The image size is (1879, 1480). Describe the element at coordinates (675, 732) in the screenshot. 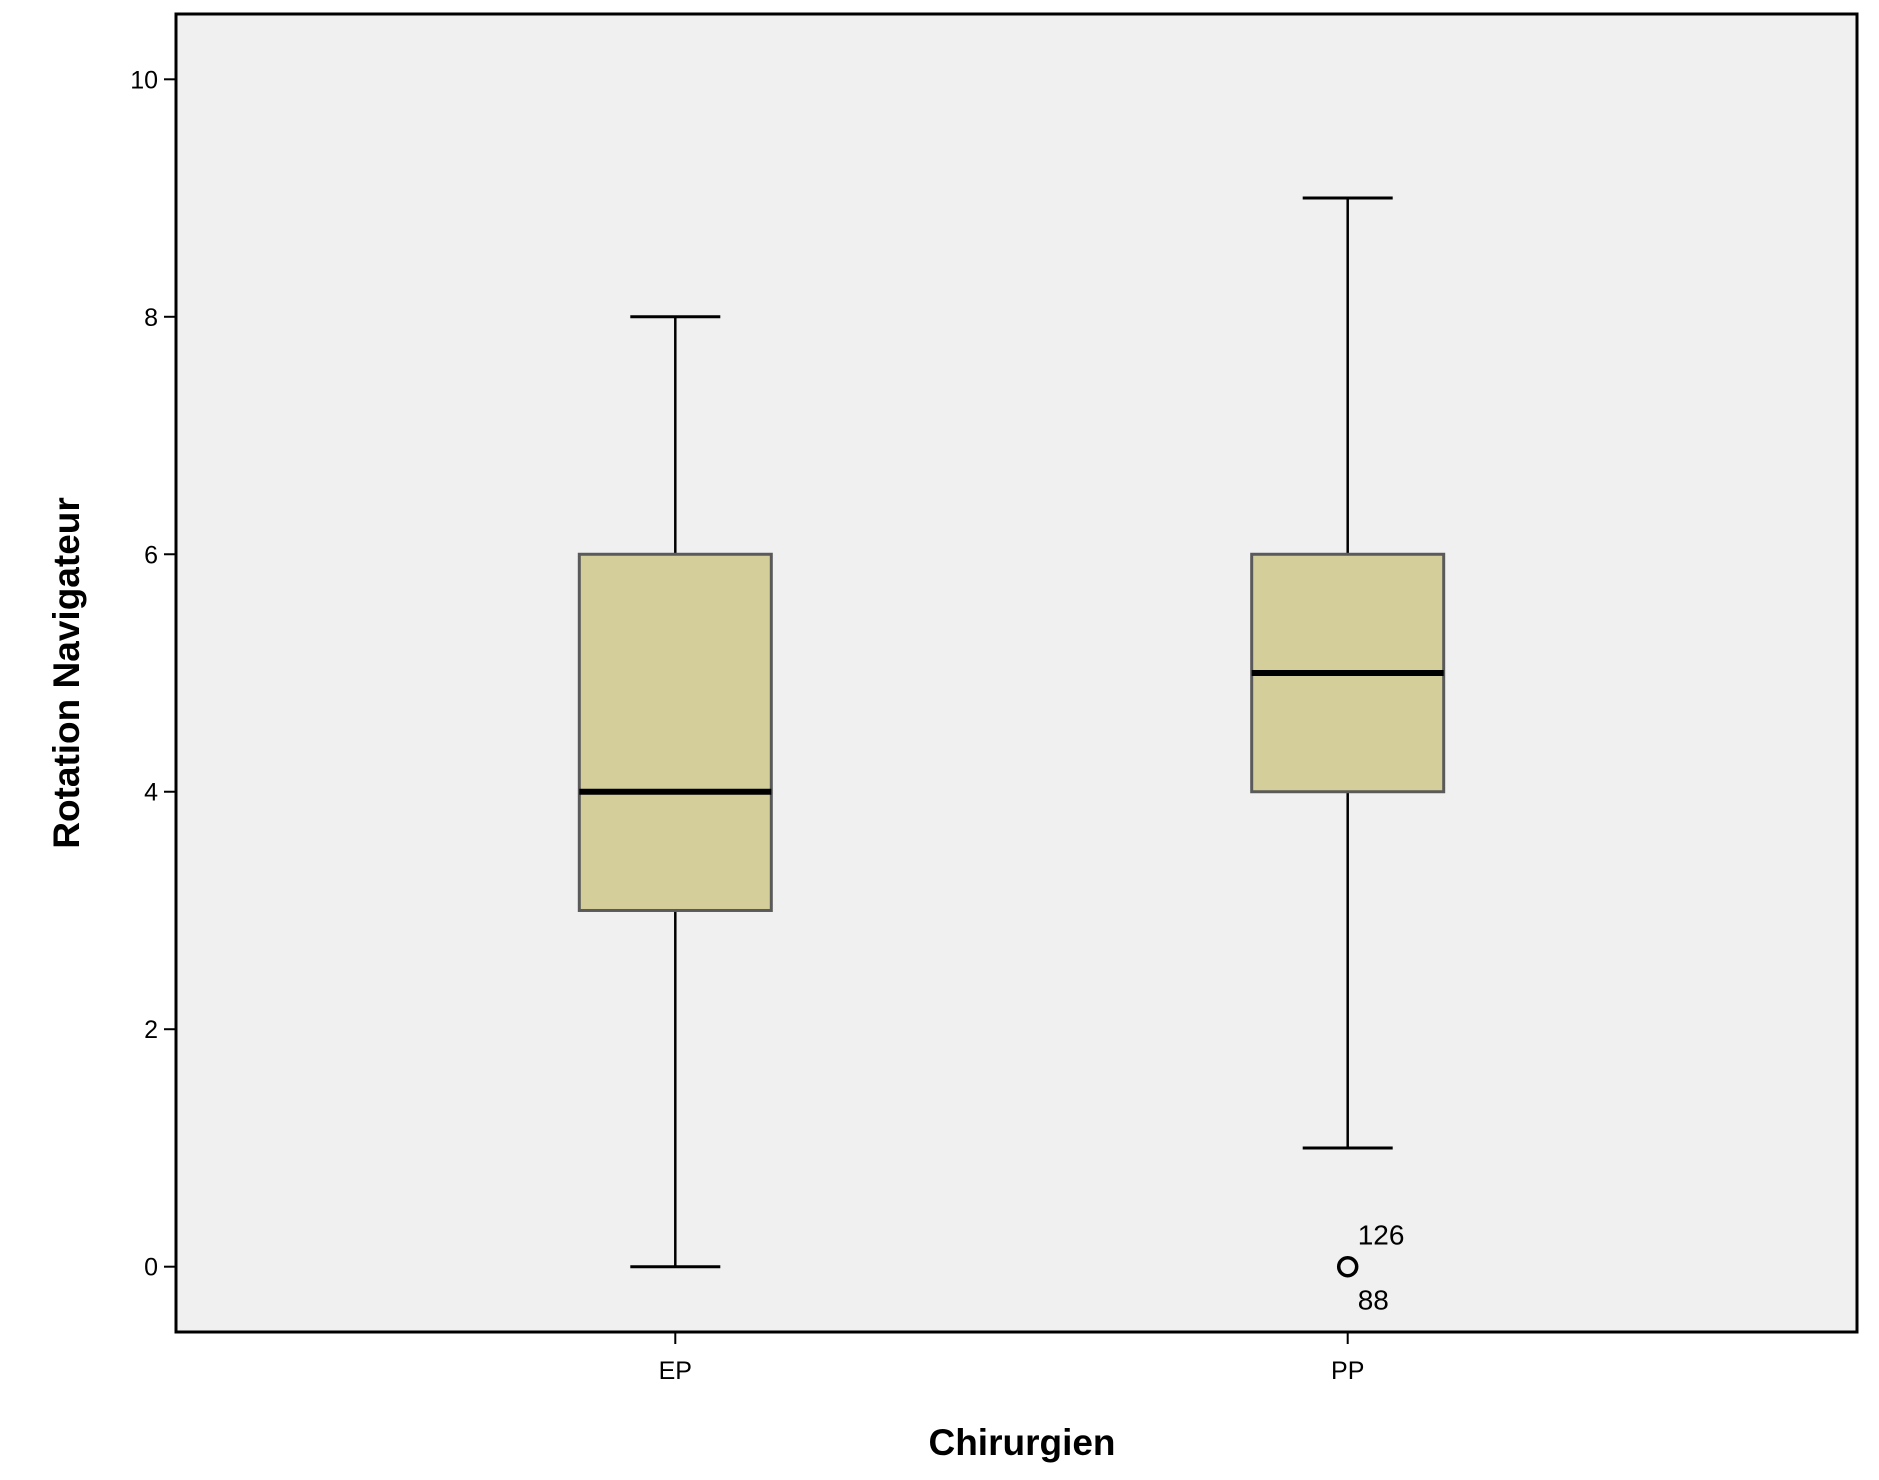

I see `iqr-box` at that location.